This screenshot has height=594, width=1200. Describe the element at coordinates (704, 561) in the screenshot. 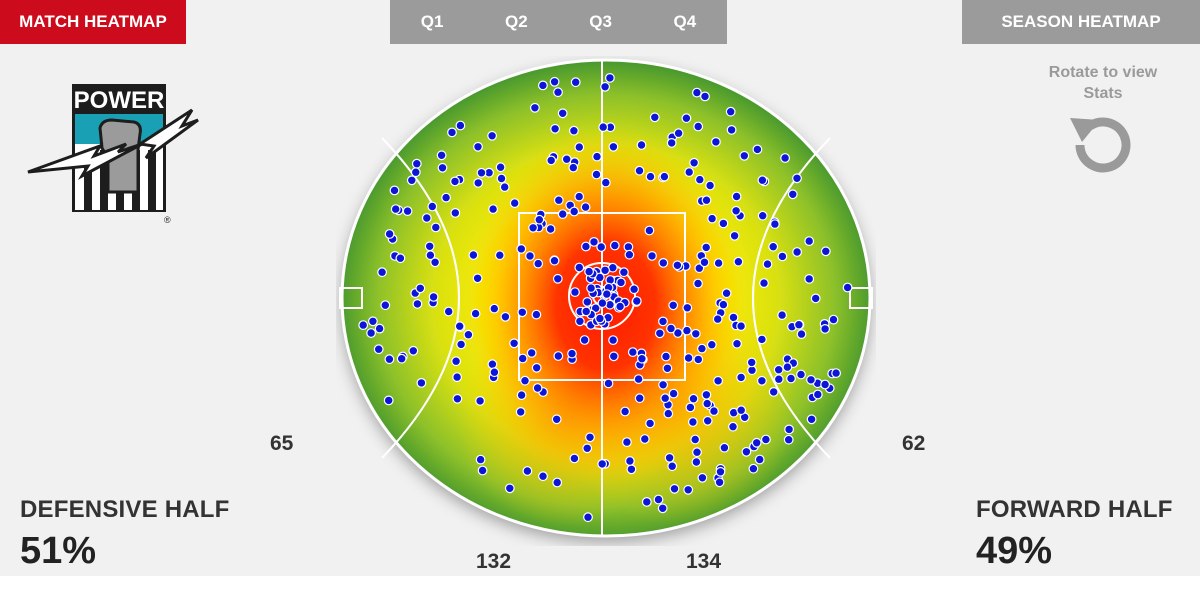

I see `forward-bottom-count: 134` at that location.